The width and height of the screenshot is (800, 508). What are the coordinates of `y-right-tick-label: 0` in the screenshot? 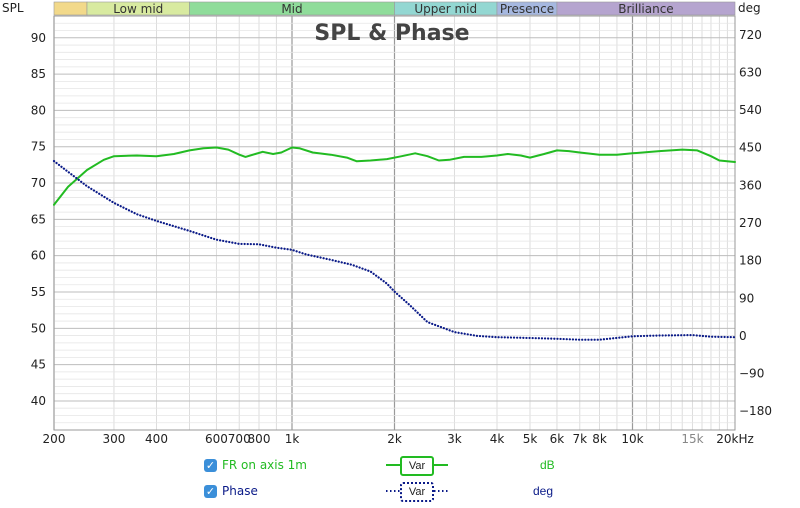 It's located at (743, 336).